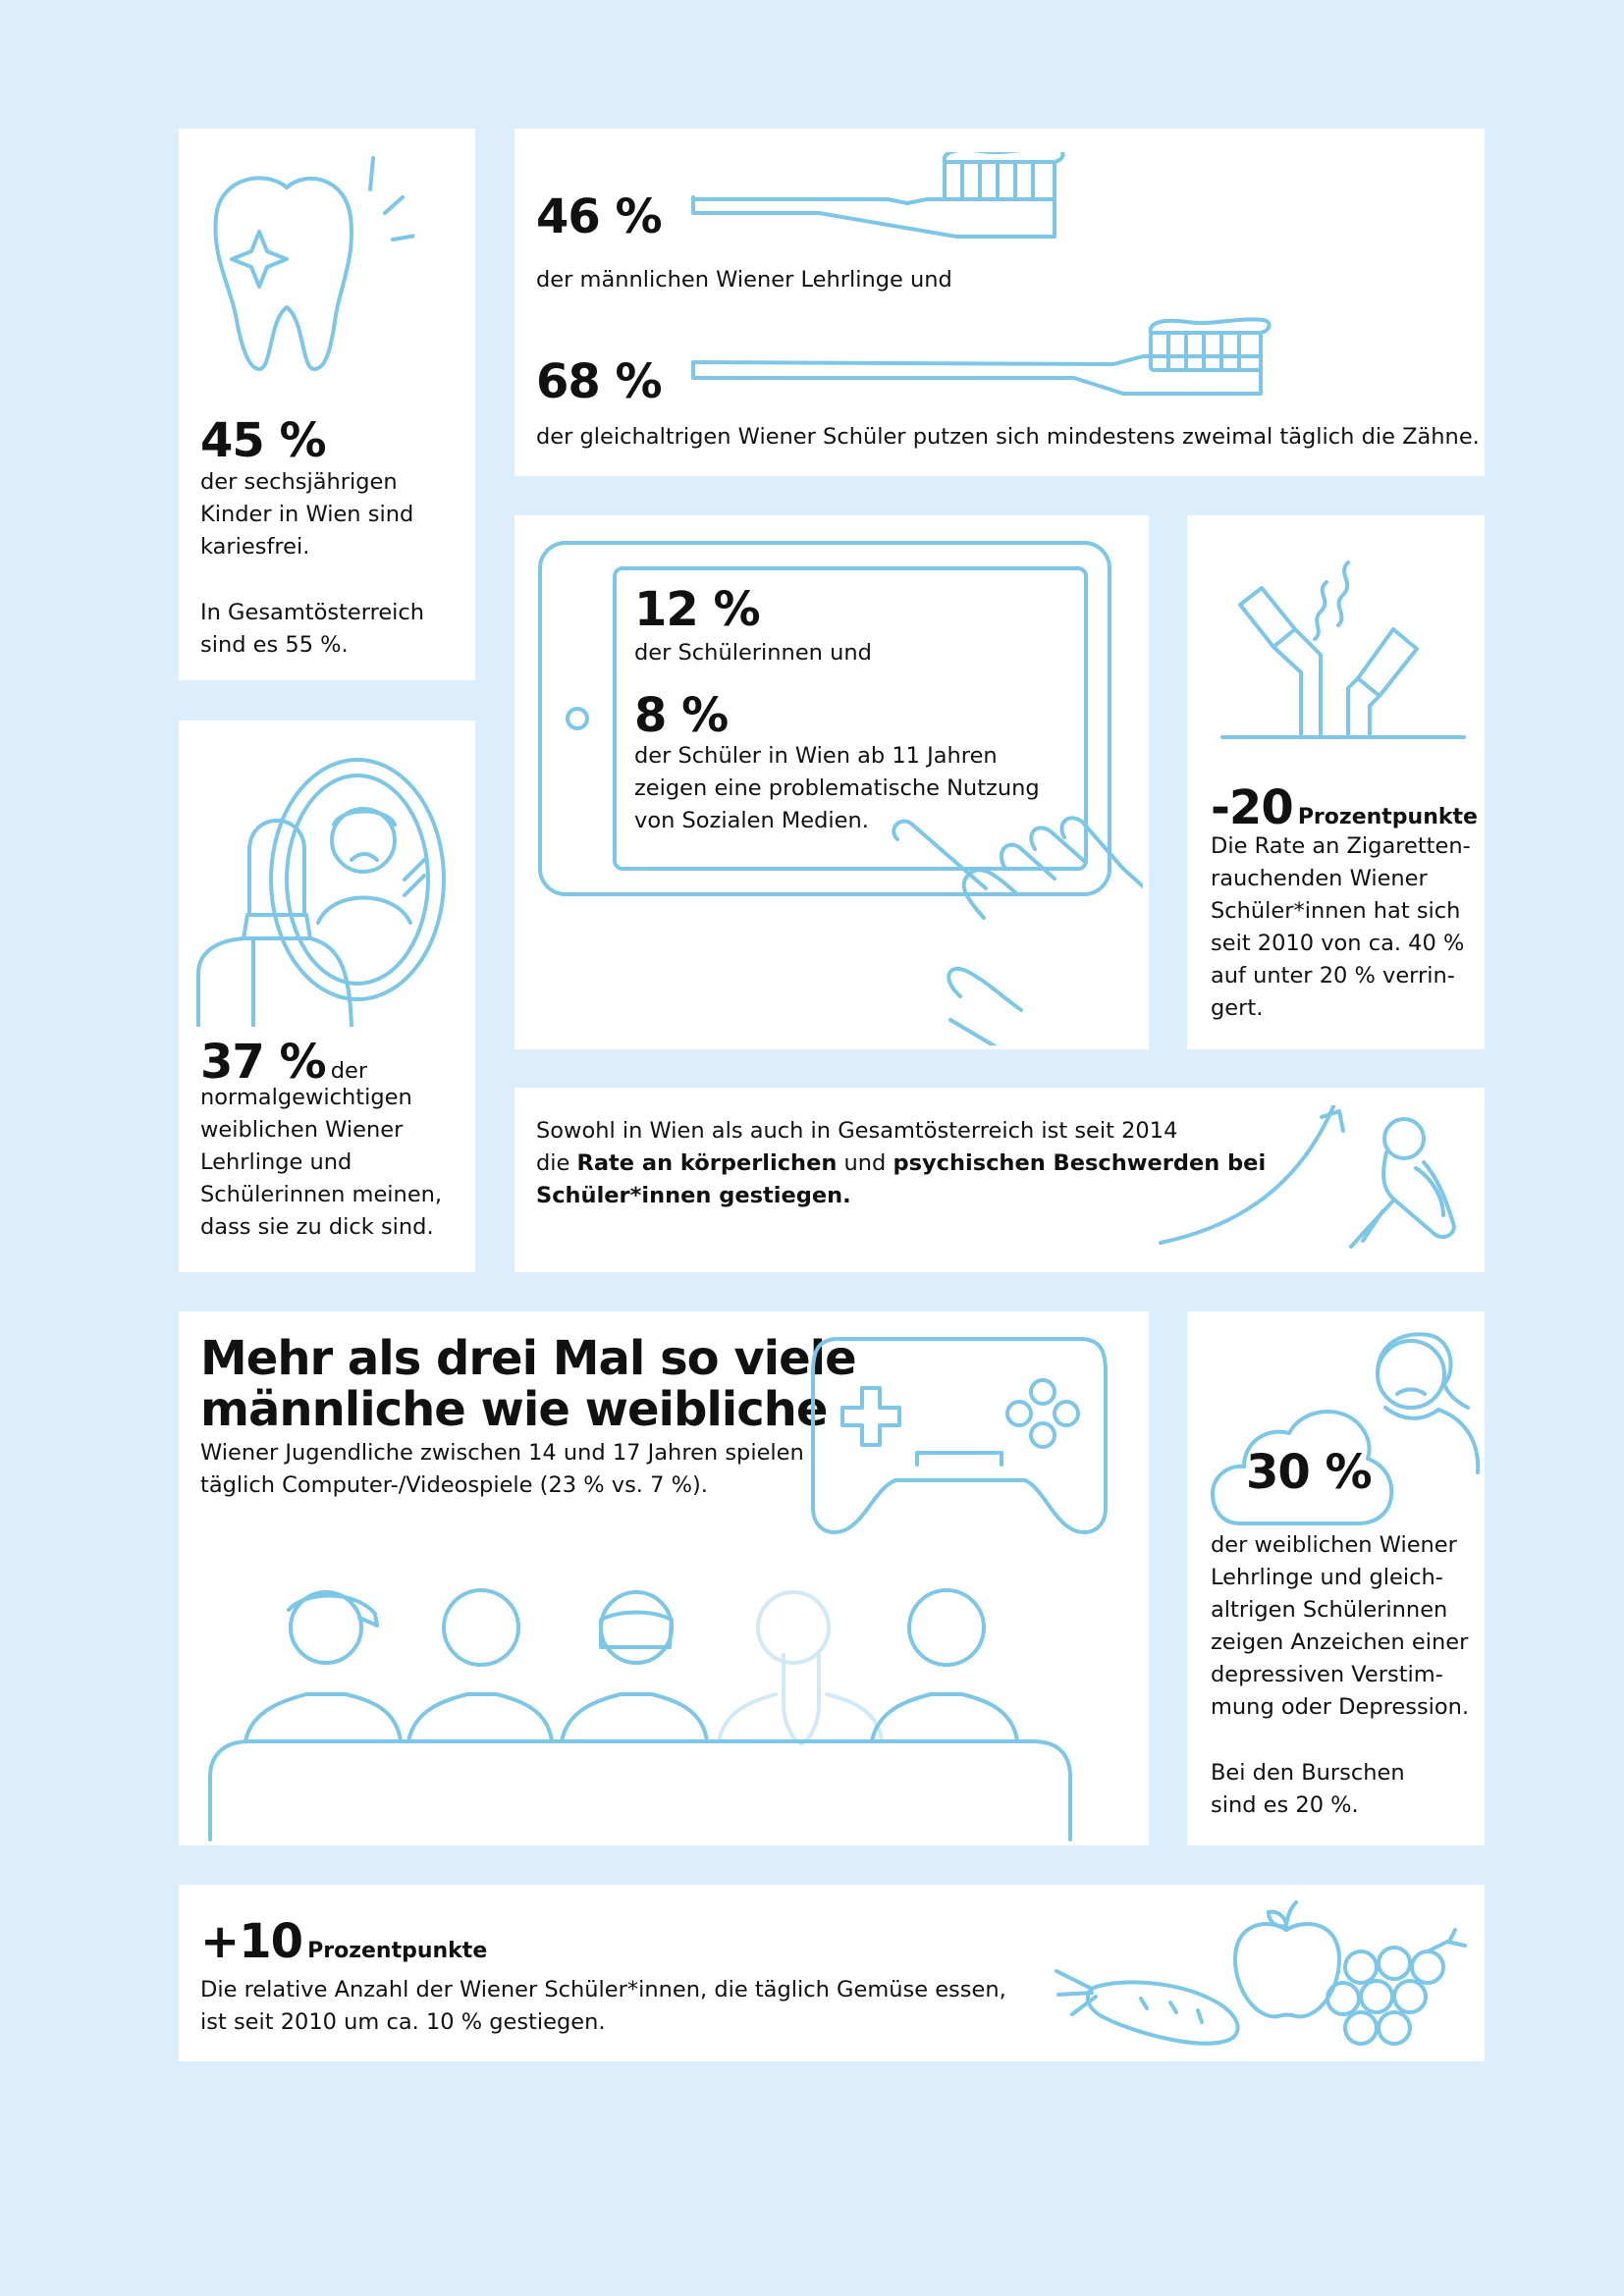 This screenshot has height=2296, width=1624. I want to click on depression-line: depressiven Verstim-, so click(1327, 1674).